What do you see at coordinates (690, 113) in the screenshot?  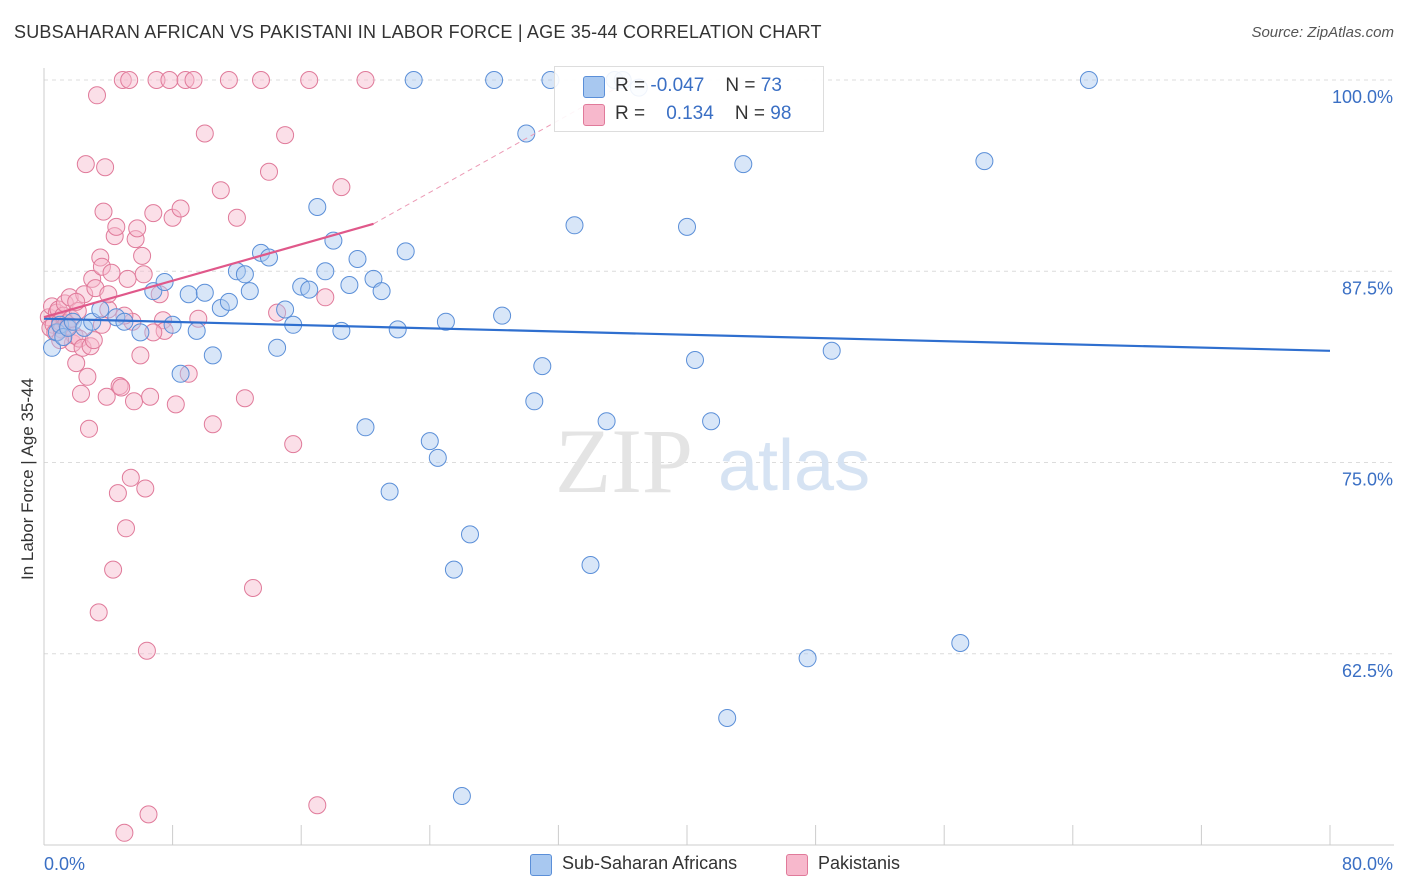 I see `legend-r-value: 0.134` at bounding box center [690, 113].